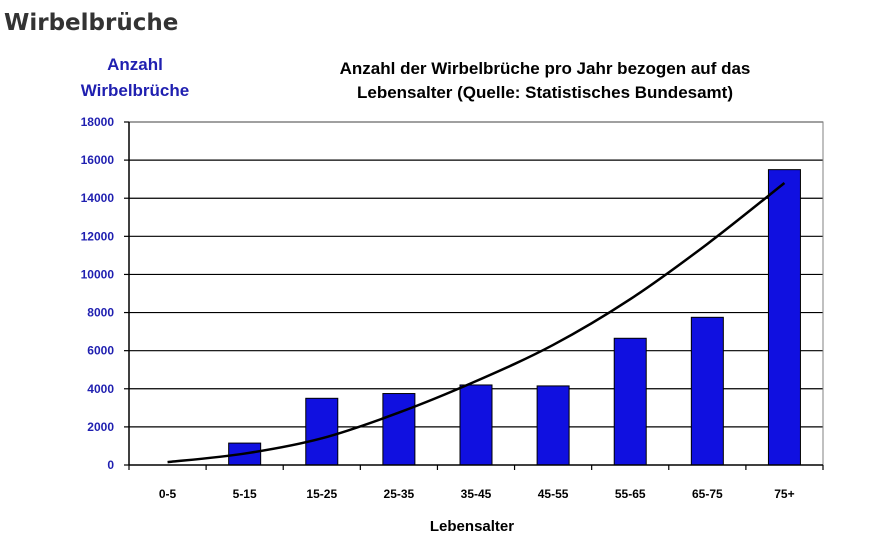 Image resolution: width=877 pixels, height=549 pixels. I want to click on y-tick-label-1: 2000, so click(100, 427).